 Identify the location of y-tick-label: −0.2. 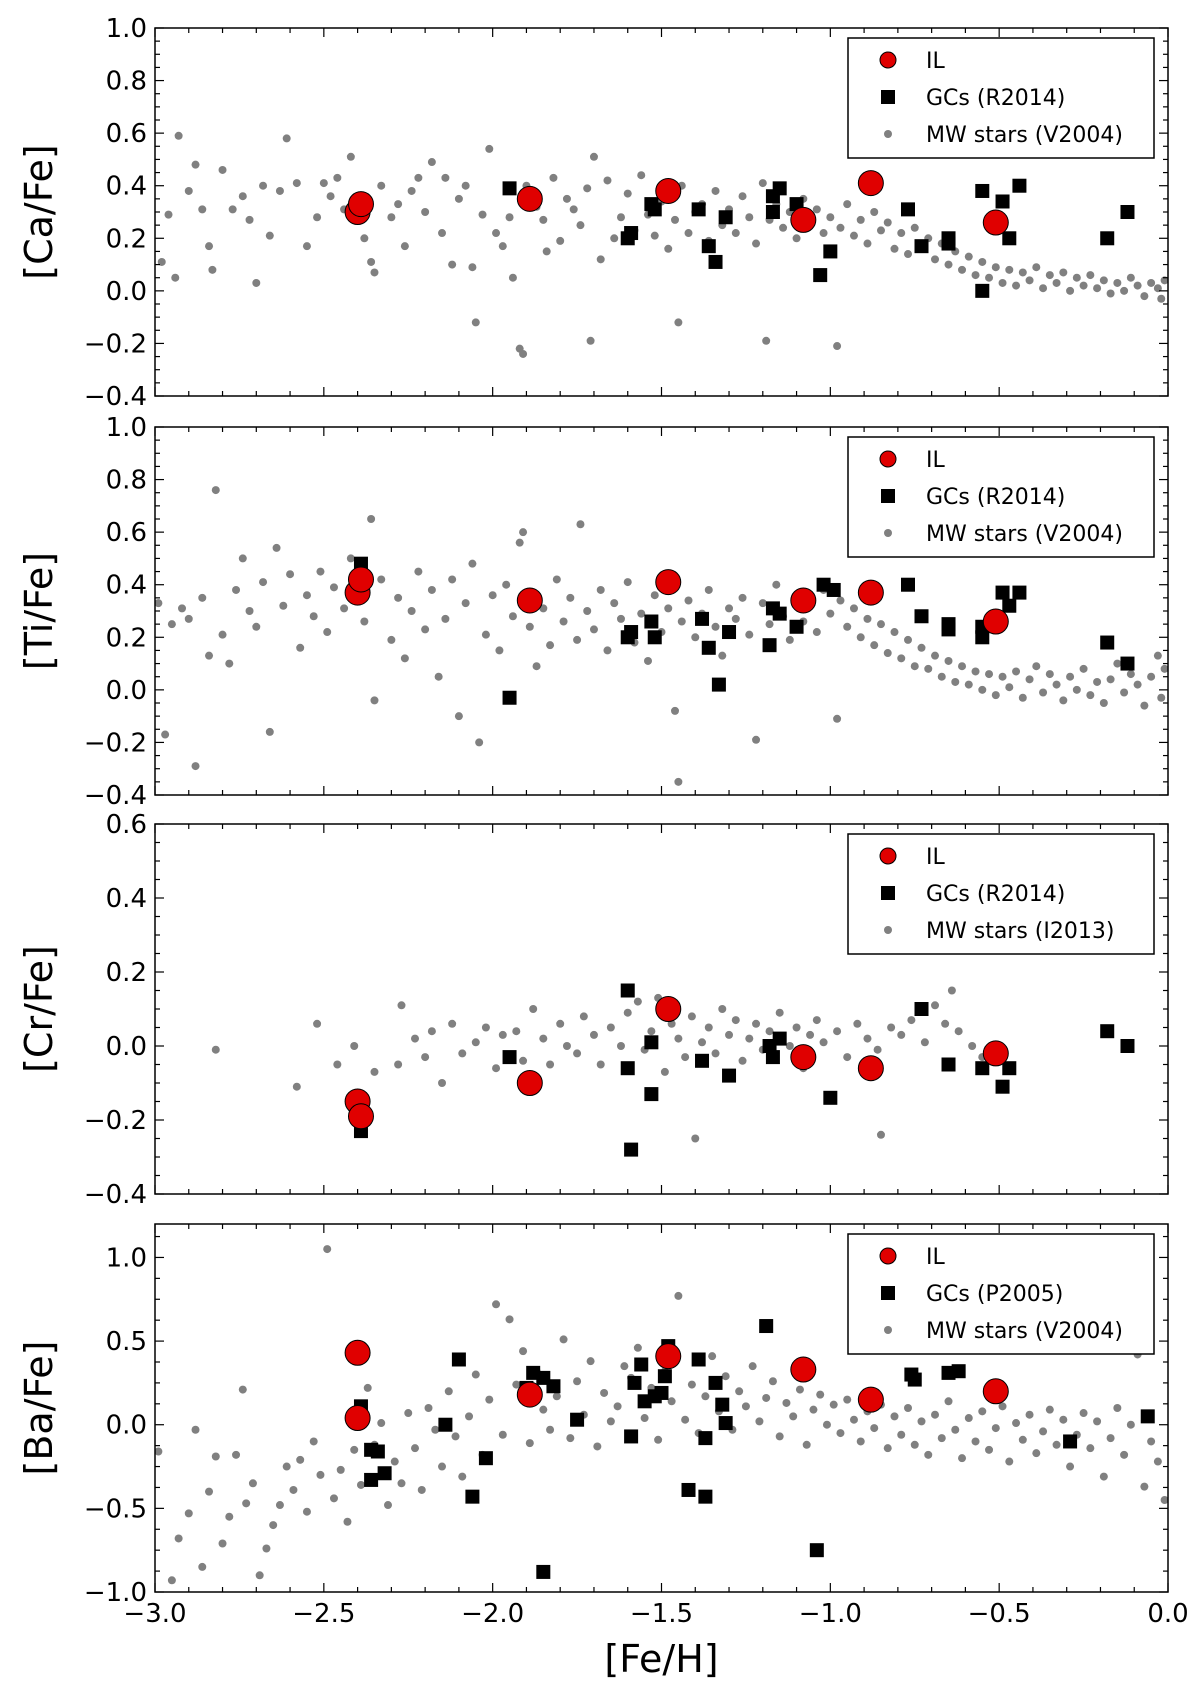
(115, 743).